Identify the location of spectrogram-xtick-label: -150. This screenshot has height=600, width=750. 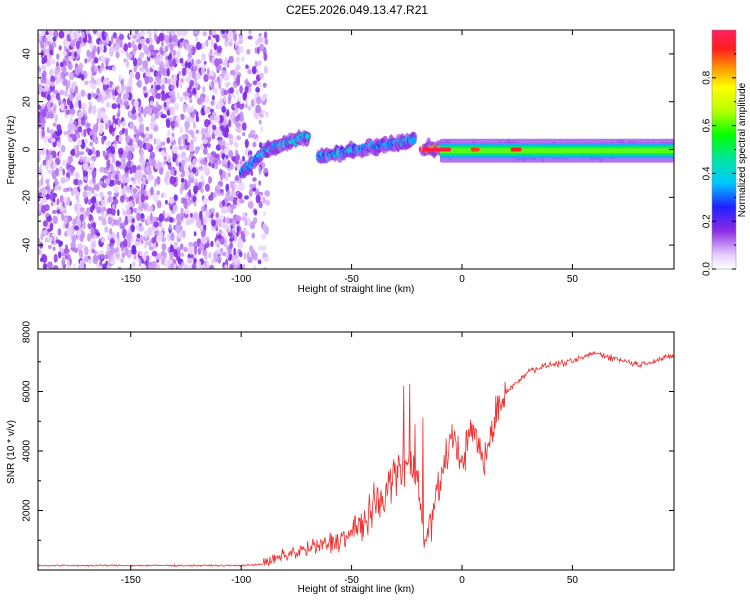
(131, 279).